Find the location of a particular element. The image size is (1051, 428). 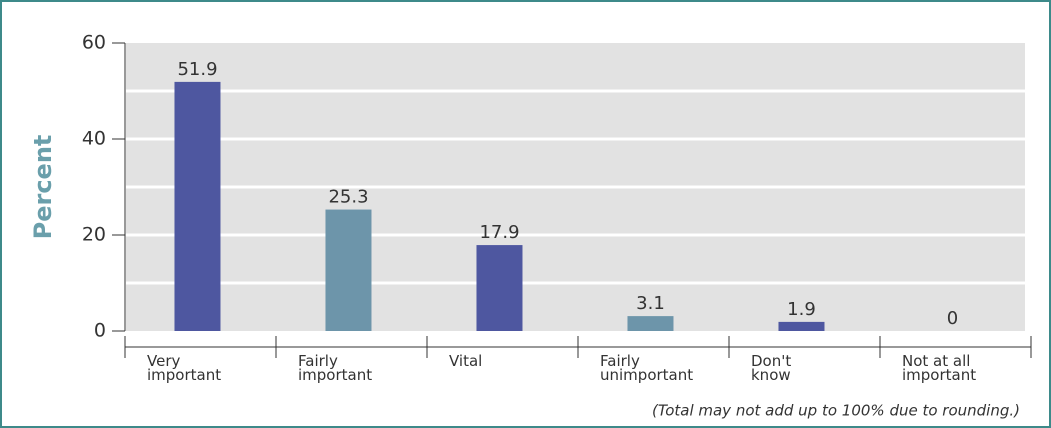

value-label: 25.3 is located at coordinates (348, 197).